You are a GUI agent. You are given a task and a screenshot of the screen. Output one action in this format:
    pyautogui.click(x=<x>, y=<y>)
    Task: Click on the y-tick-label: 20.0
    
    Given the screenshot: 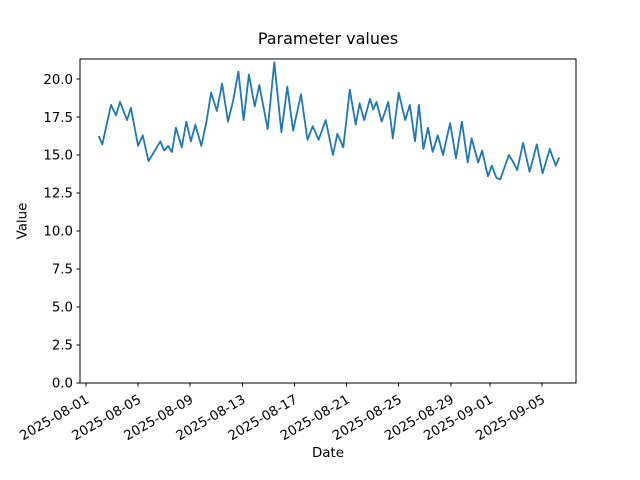 What is the action you would take?
    pyautogui.click(x=58, y=80)
    